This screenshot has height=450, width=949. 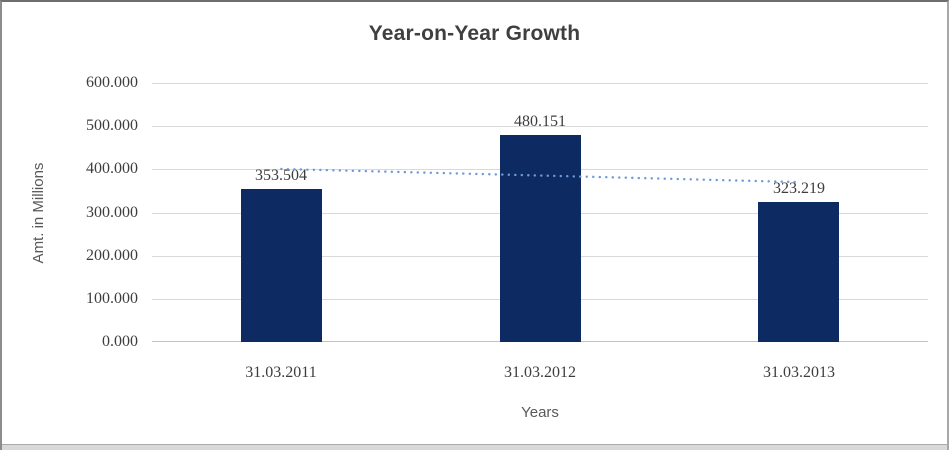 I want to click on data-label: 323.219, so click(x=799, y=188).